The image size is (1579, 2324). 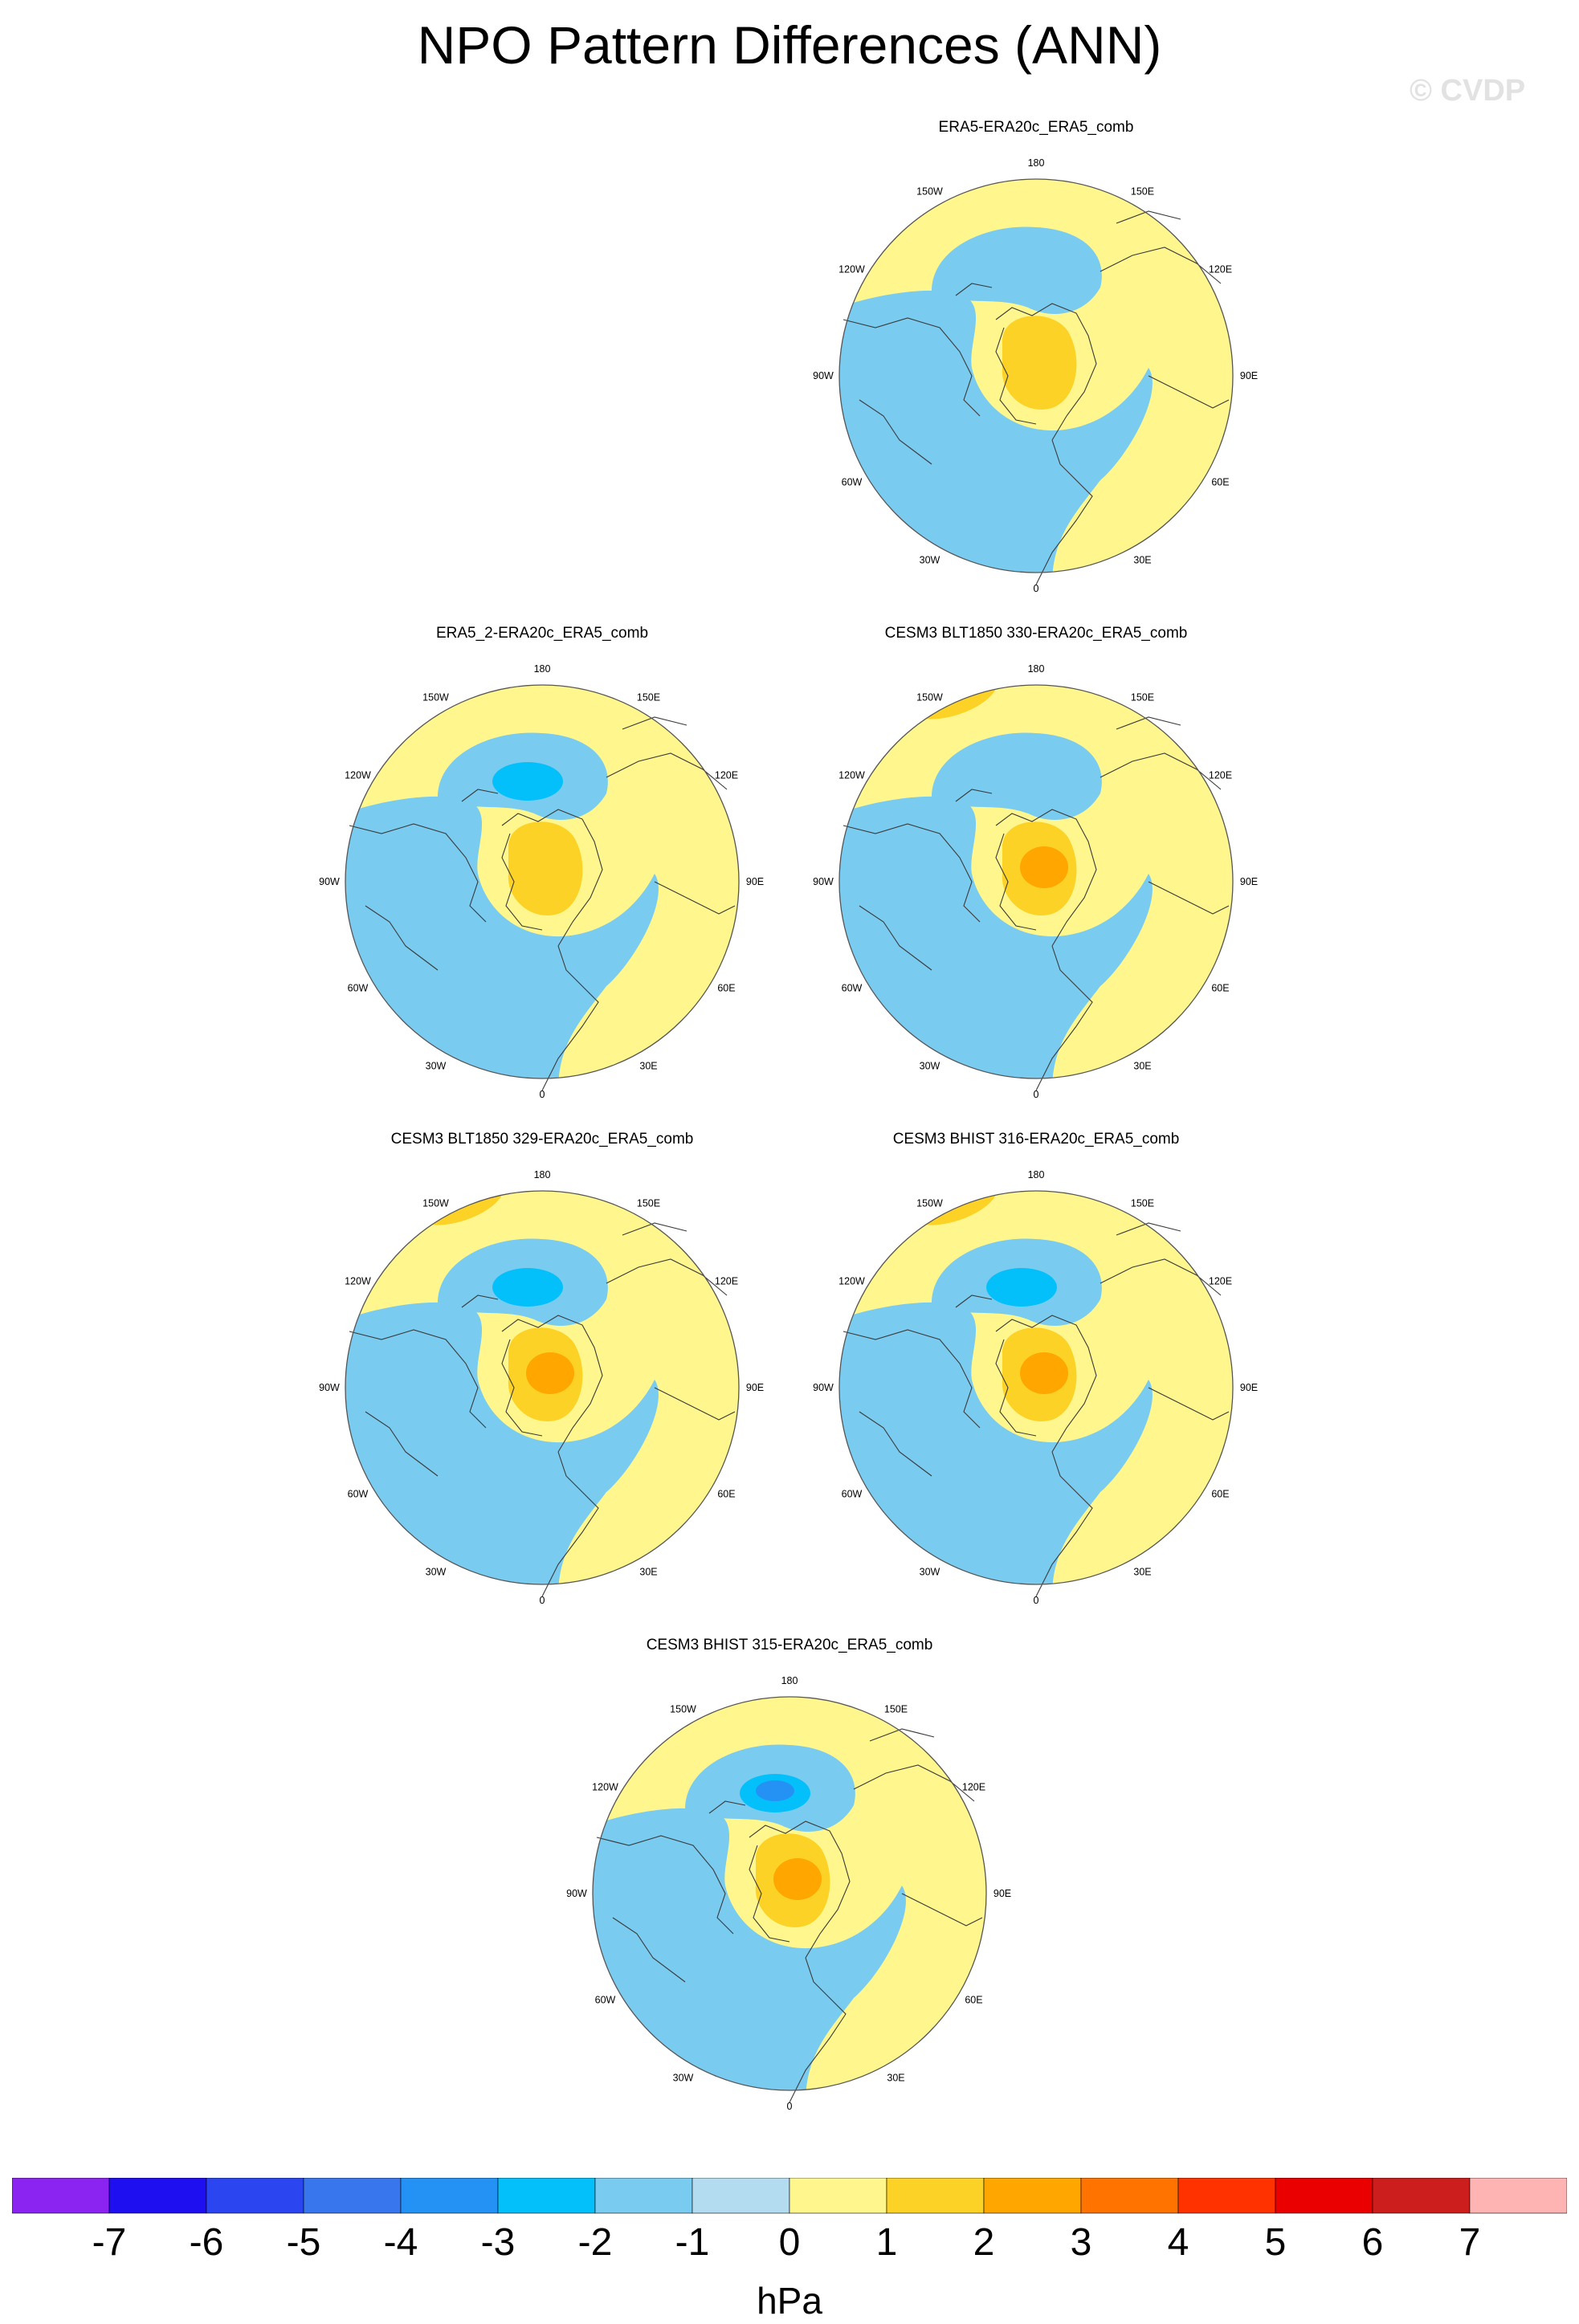 I want to click on colorbar-tick-label: -4, so click(x=401, y=2243).